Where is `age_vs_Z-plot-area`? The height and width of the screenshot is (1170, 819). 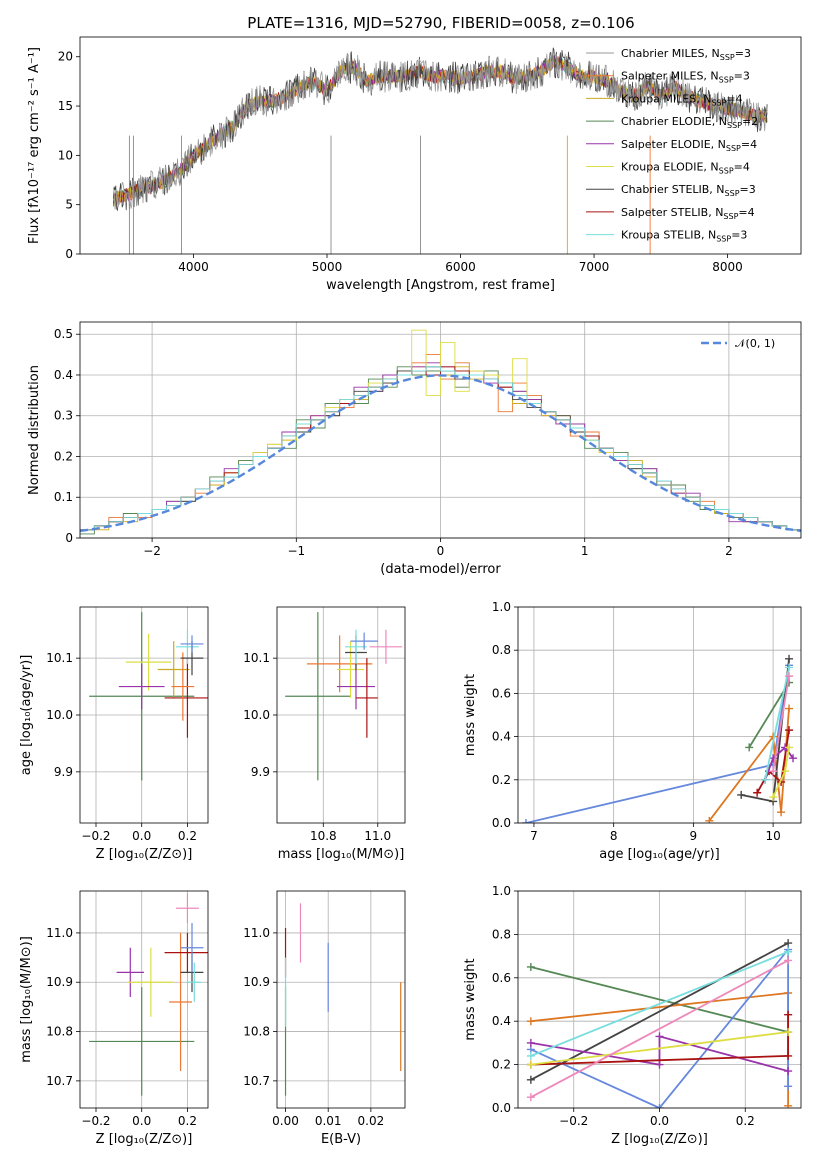 age_vs_Z-plot-area is located at coordinates (148, 696).